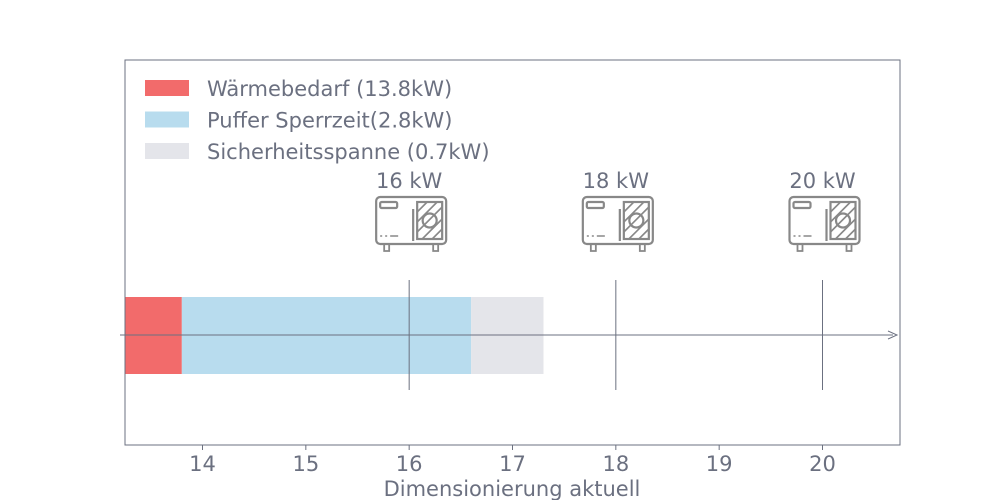 The height and width of the screenshot is (500, 1000). I want to click on legend-label: Sicherheitsspanne (0.7kW), so click(348, 152).